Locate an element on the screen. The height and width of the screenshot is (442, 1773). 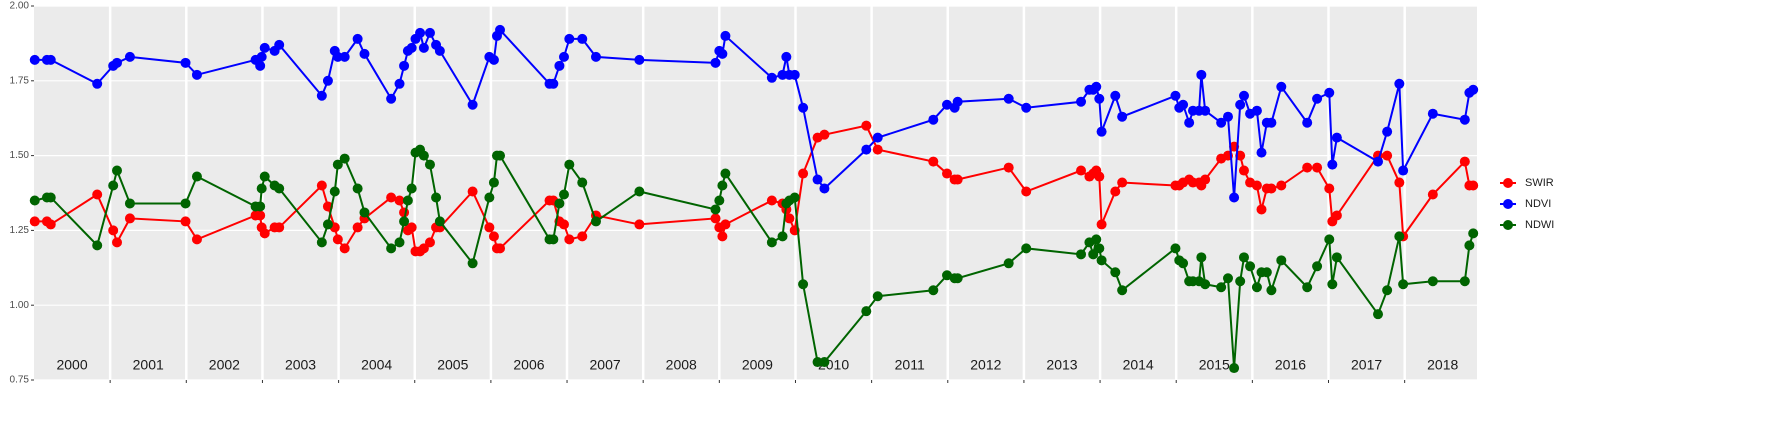
year-label: 2011 is located at coordinates (910, 365).